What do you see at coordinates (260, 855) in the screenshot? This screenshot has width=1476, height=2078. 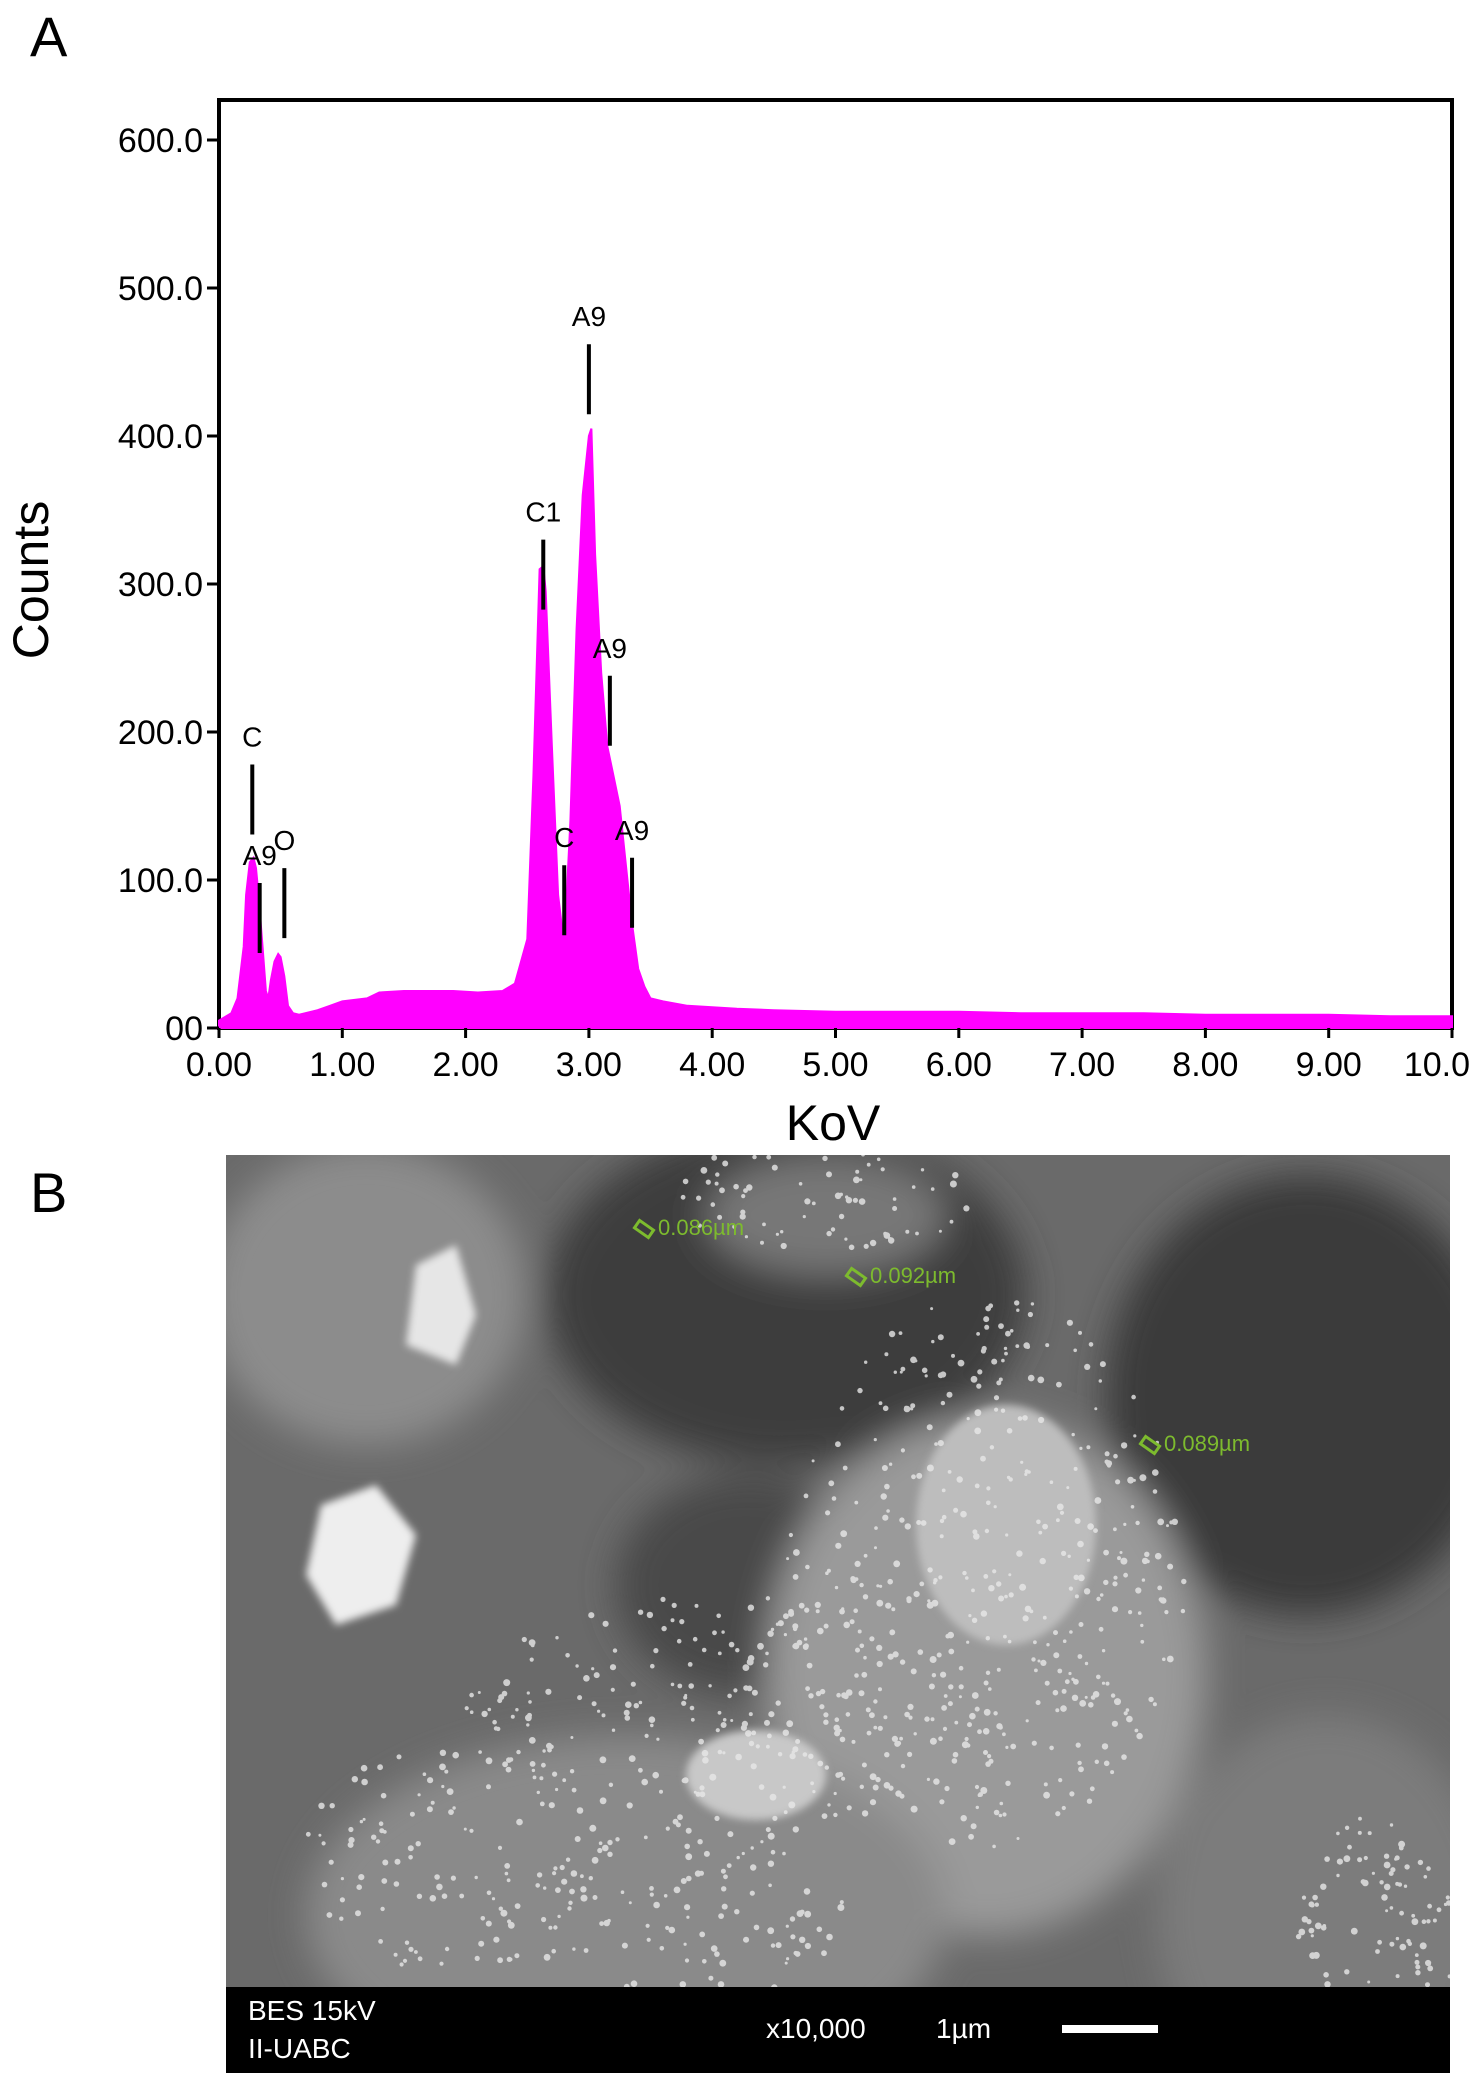 I see `peak-label-1: A9` at bounding box center [260, 855].